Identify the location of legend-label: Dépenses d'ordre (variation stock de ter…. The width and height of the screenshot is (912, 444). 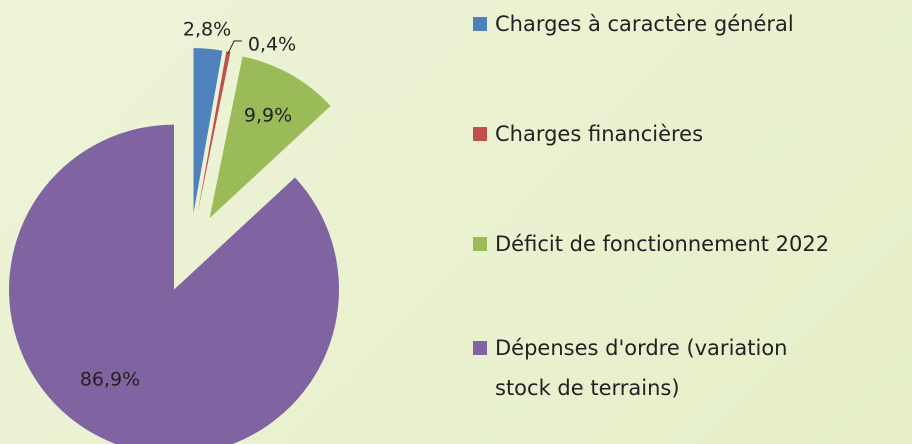
(641, 368).